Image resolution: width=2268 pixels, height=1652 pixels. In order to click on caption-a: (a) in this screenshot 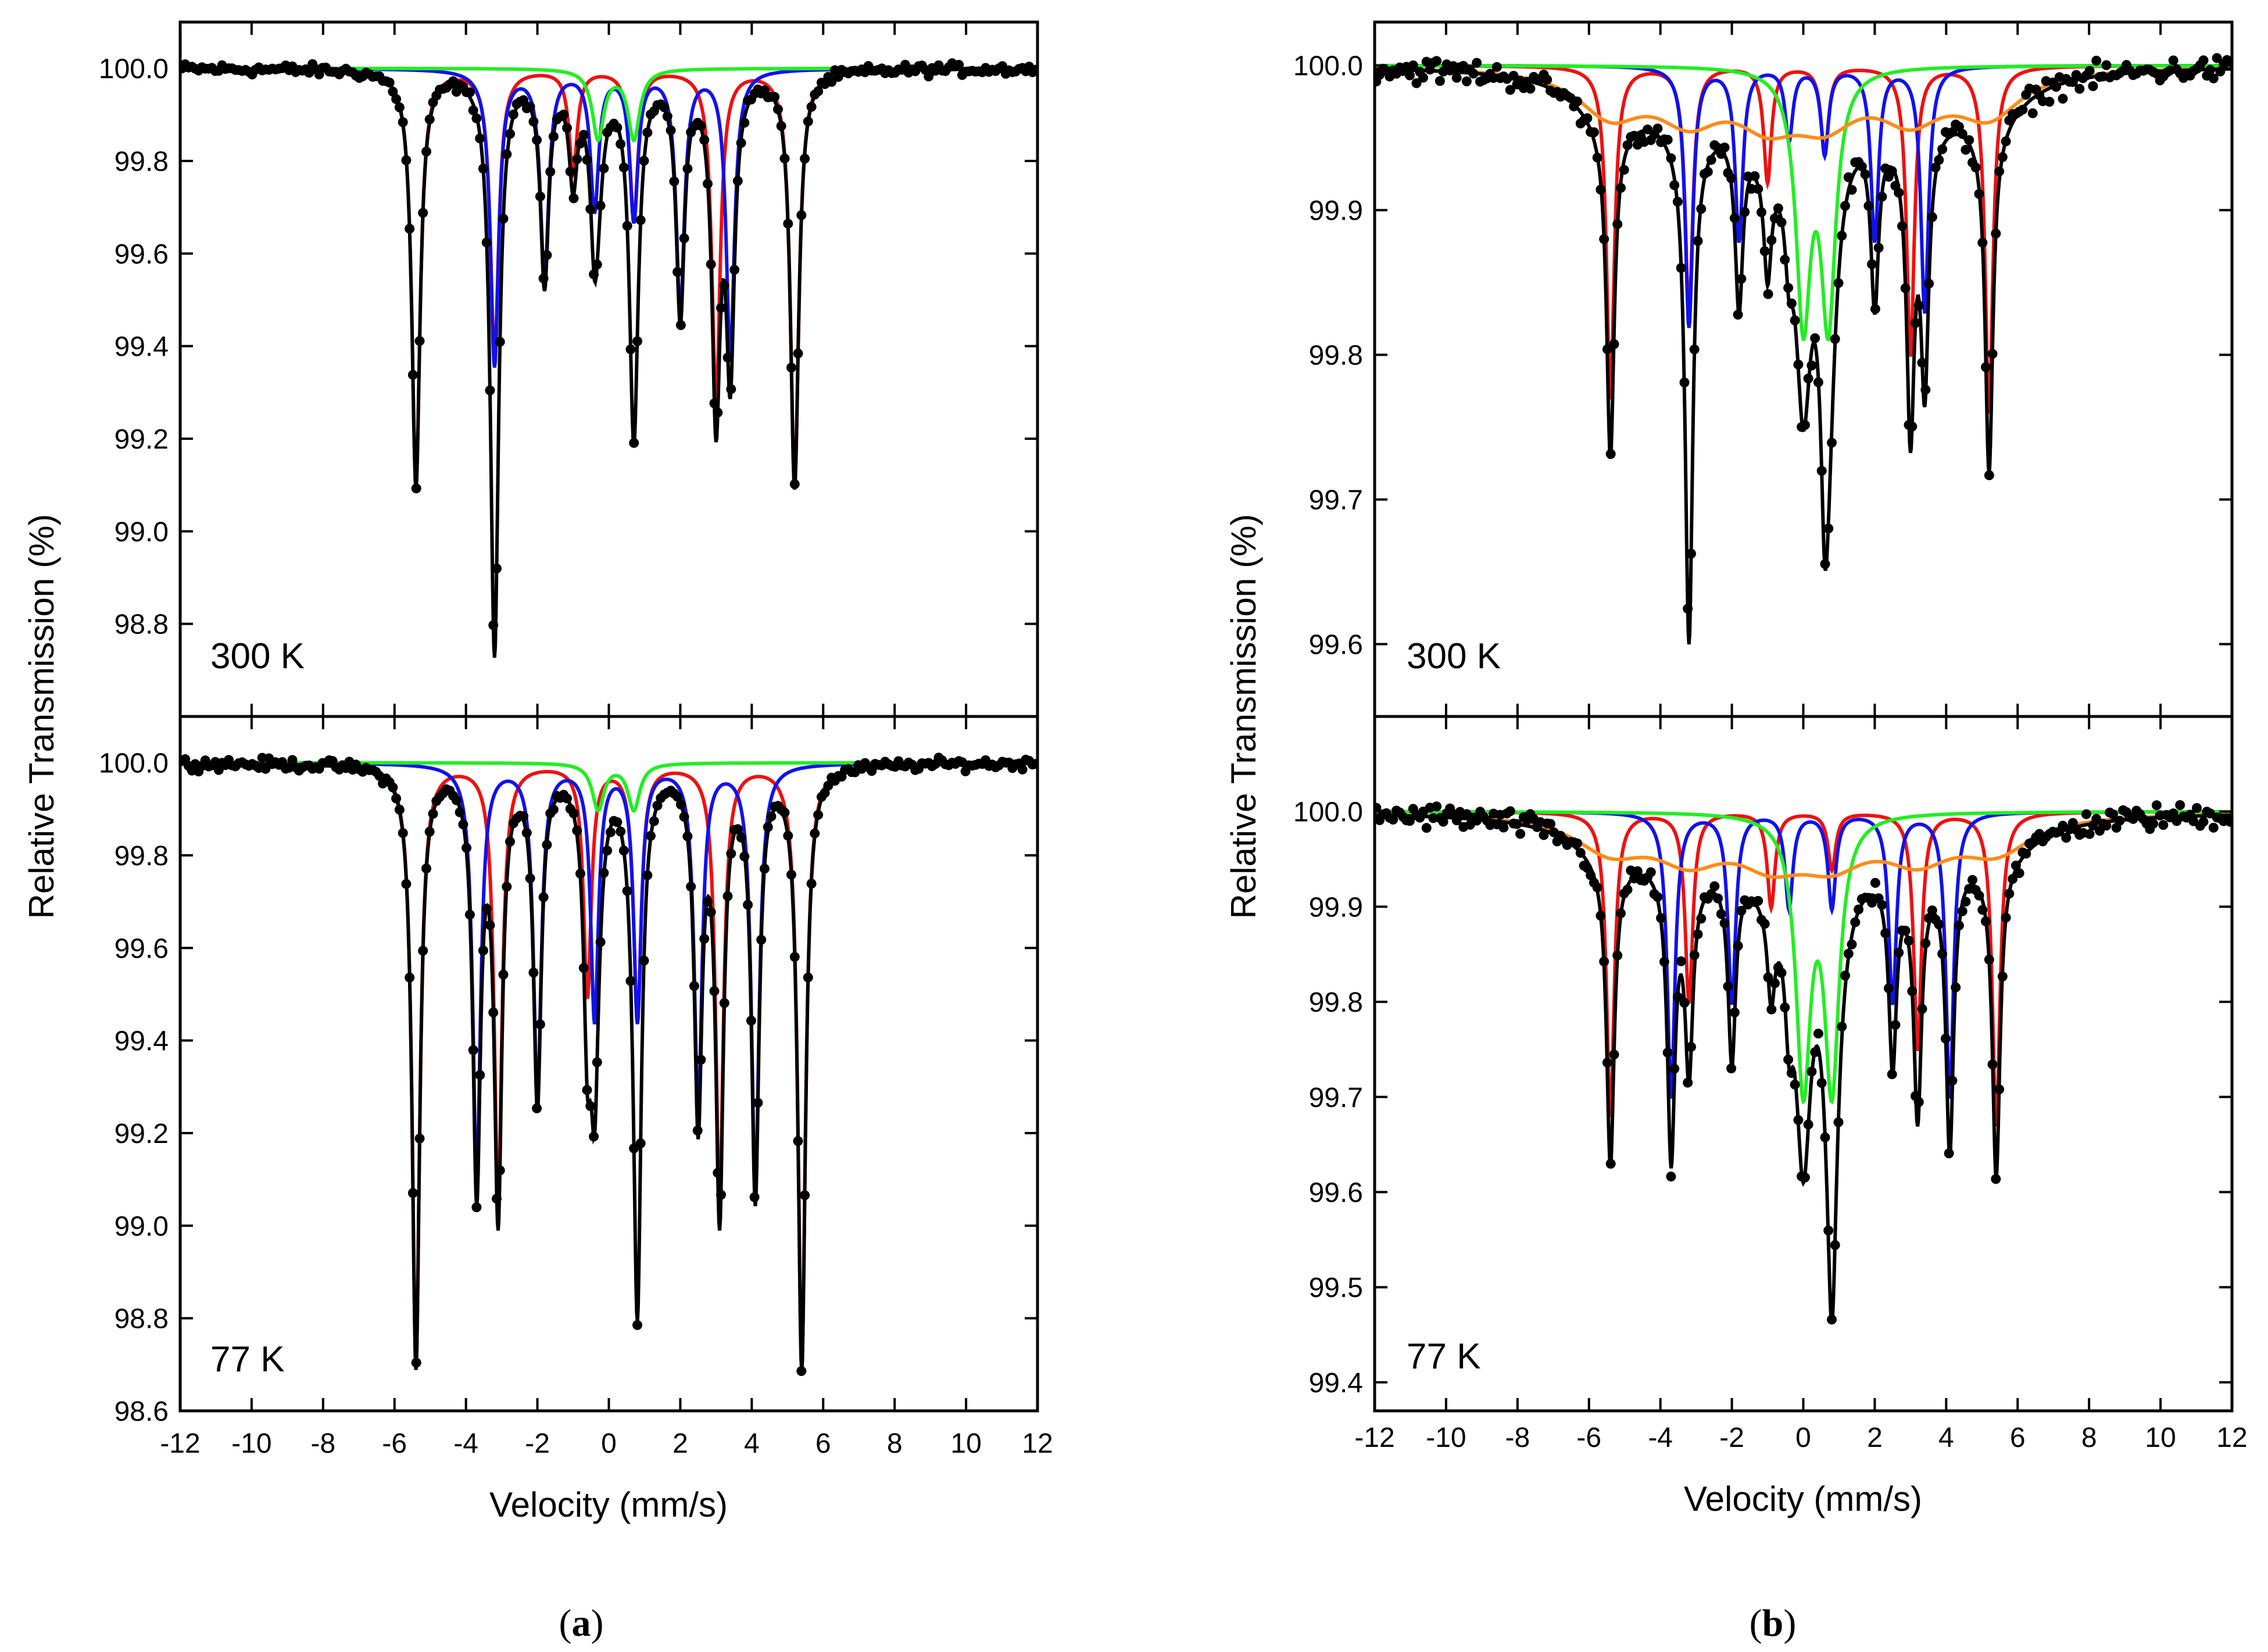, I will do `click(581, 1623)`.